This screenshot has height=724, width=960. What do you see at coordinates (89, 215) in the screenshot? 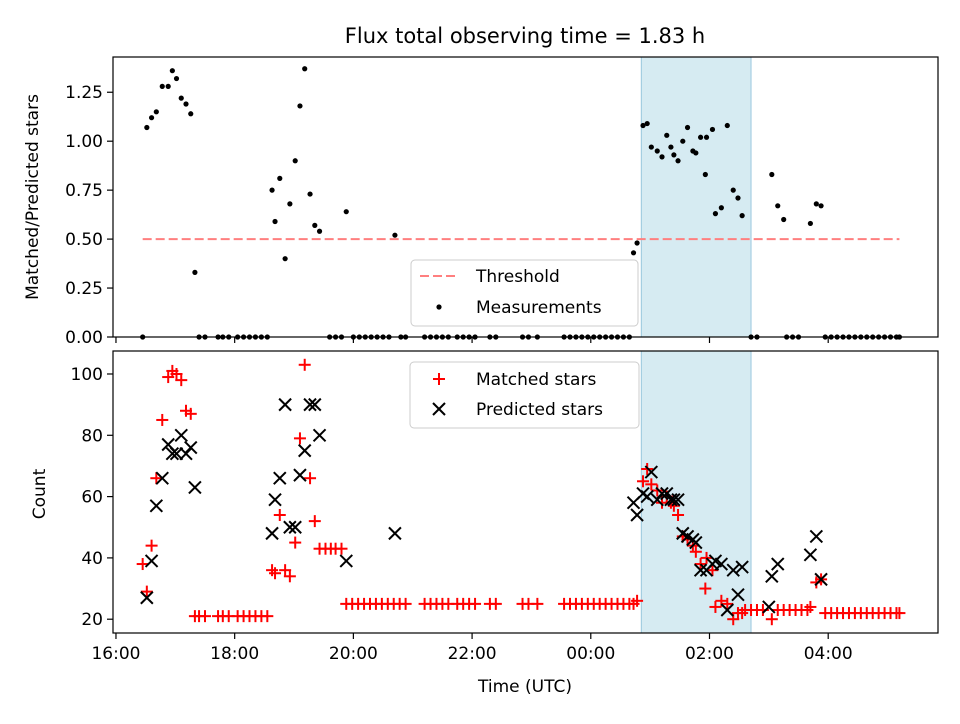
I see `top-y-ticks: 0.00 0.25 0.50 0.75 1.00 1.25` at bounding box center [89, 215].